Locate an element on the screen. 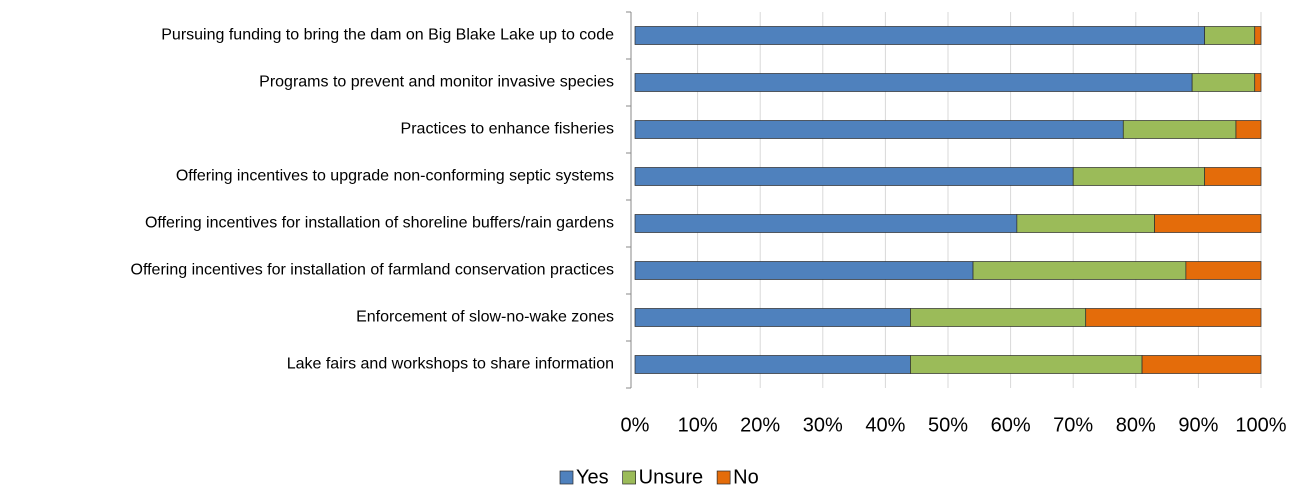 The width and height of the screenshot is (1293, 488). legend-label: No is located at coordinates (746, 477).